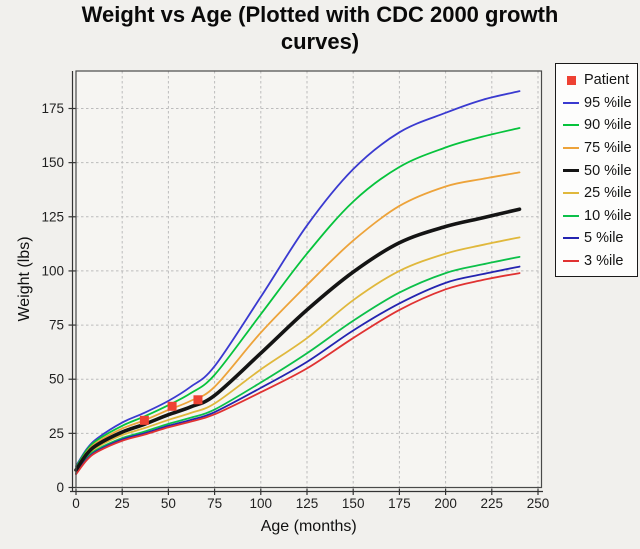  Describe the element at coordinates (261, 503) in the screenshot. I see `x-tick-label: 100` at that location.